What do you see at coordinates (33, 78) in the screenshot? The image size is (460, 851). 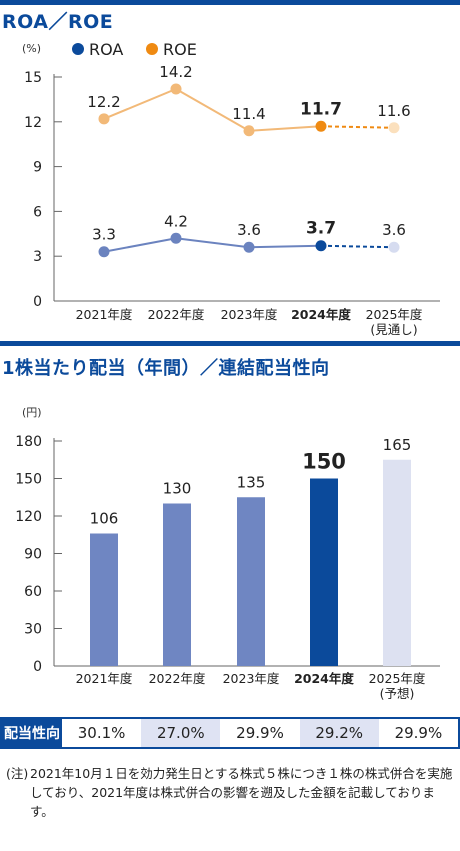 I see `y-tick-label: 15` at bounding box center [33, 78].